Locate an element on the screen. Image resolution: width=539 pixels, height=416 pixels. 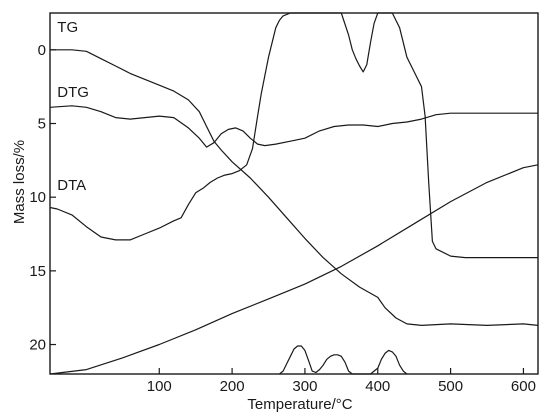
x-tick-label: 400 is located at coordinates (377, 386).